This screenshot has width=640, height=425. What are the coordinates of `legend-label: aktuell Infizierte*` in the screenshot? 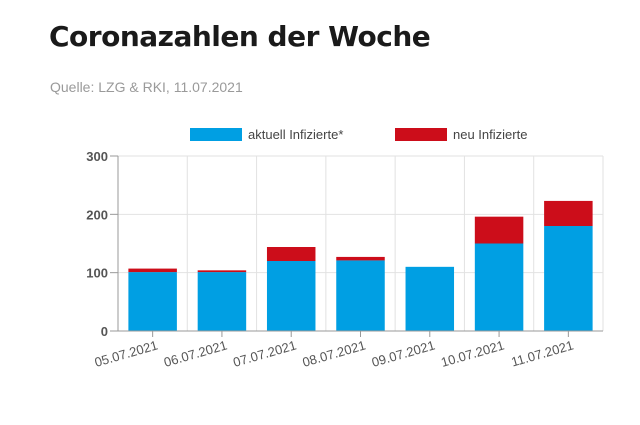 It's located at (295, 134).